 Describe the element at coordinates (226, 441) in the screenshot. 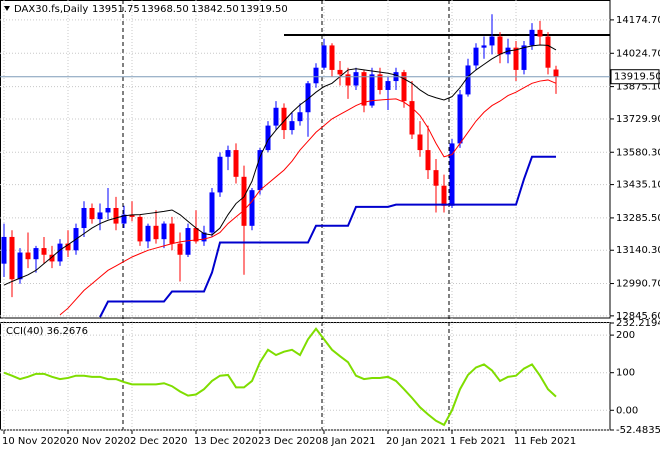

I see `x-tick-label: 13 Dec 2020` at that location.